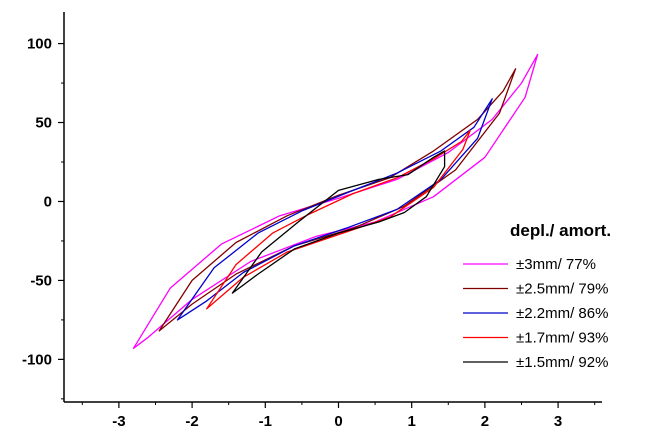  What do you see at coordinates (485, 421) in the screenshot?
I see `x-tick-label-5: 2` at bounding box center [485, 421].